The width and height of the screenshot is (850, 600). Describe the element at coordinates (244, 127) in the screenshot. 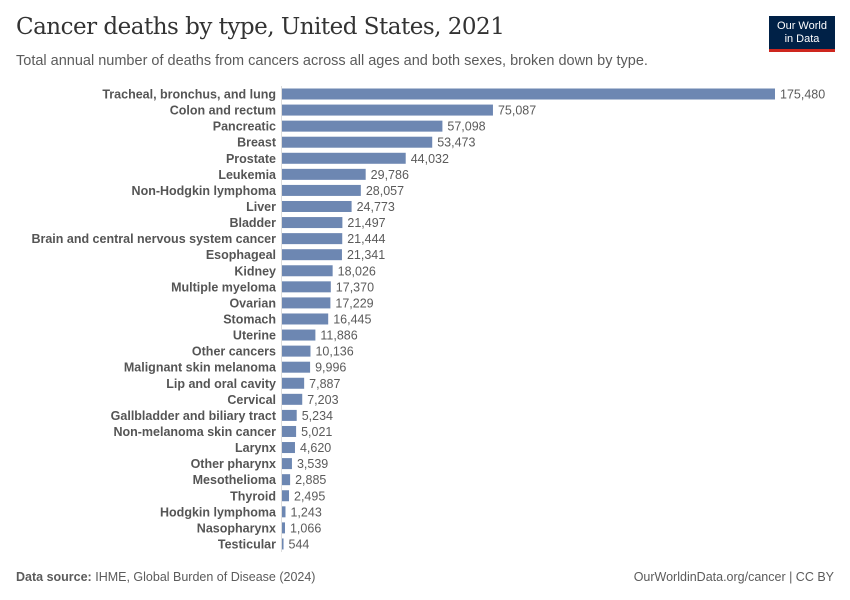

I see `category-label: Pancreatic` at that location.